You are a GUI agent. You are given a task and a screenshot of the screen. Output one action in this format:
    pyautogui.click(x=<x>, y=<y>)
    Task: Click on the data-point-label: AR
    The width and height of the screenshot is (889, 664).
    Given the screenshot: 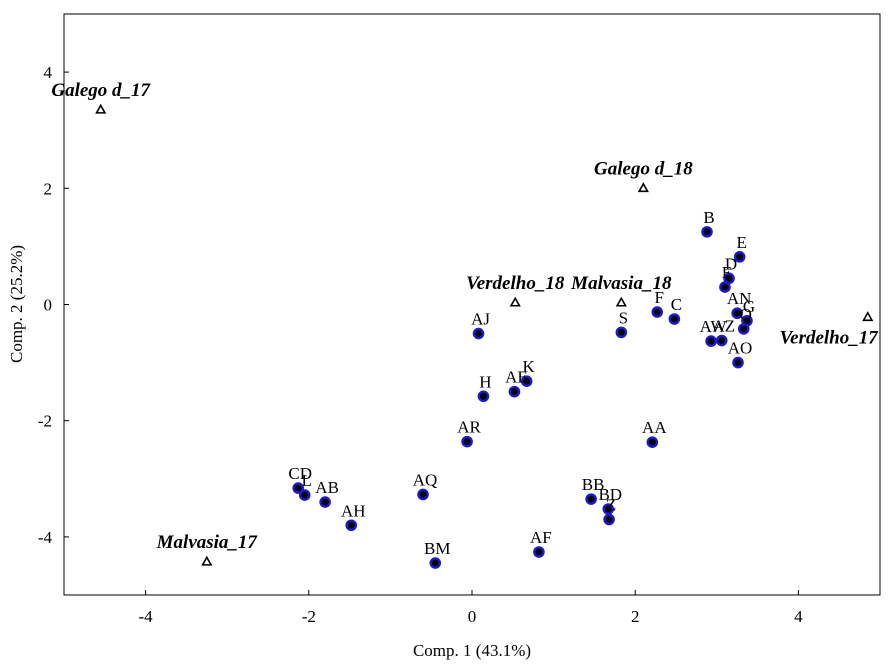 What is the action you would take?
    pyautogui.click(x=469, y=427)
    